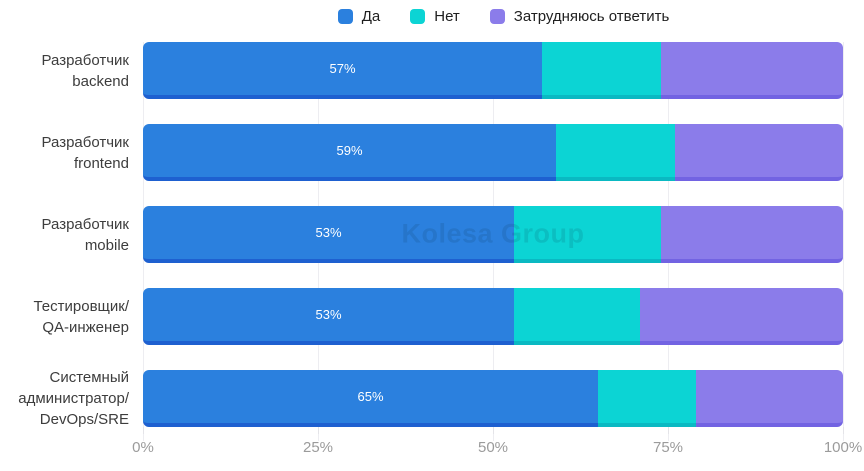  I want to click on chart-row: Тестировщик/QA-инженер 53%, so click(432, 316).